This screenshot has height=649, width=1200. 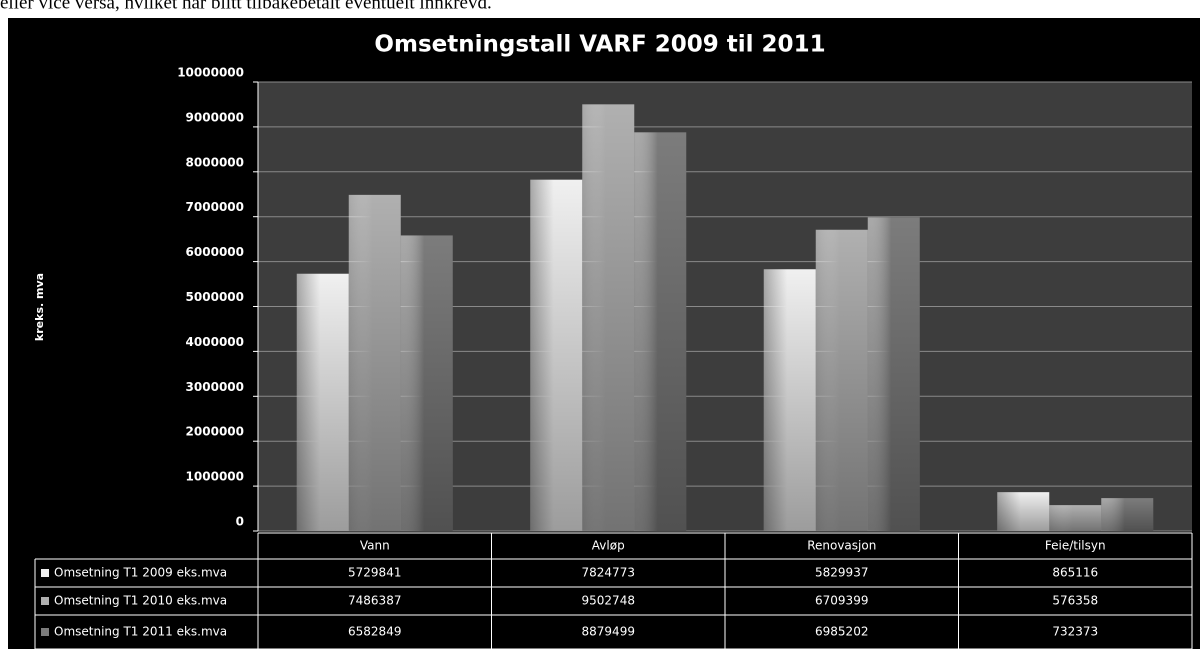 What do you see at coordinates (39, 307) in the screenshot?
I see `y-axis-label: kreks. mva` at bounding box center [39, 307].